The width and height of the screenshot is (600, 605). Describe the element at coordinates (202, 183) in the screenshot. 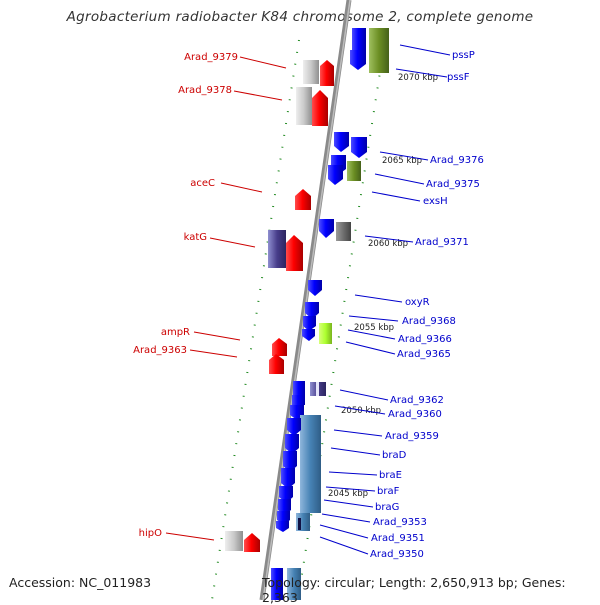

I see `gene-label-acec: aceC` at that location.